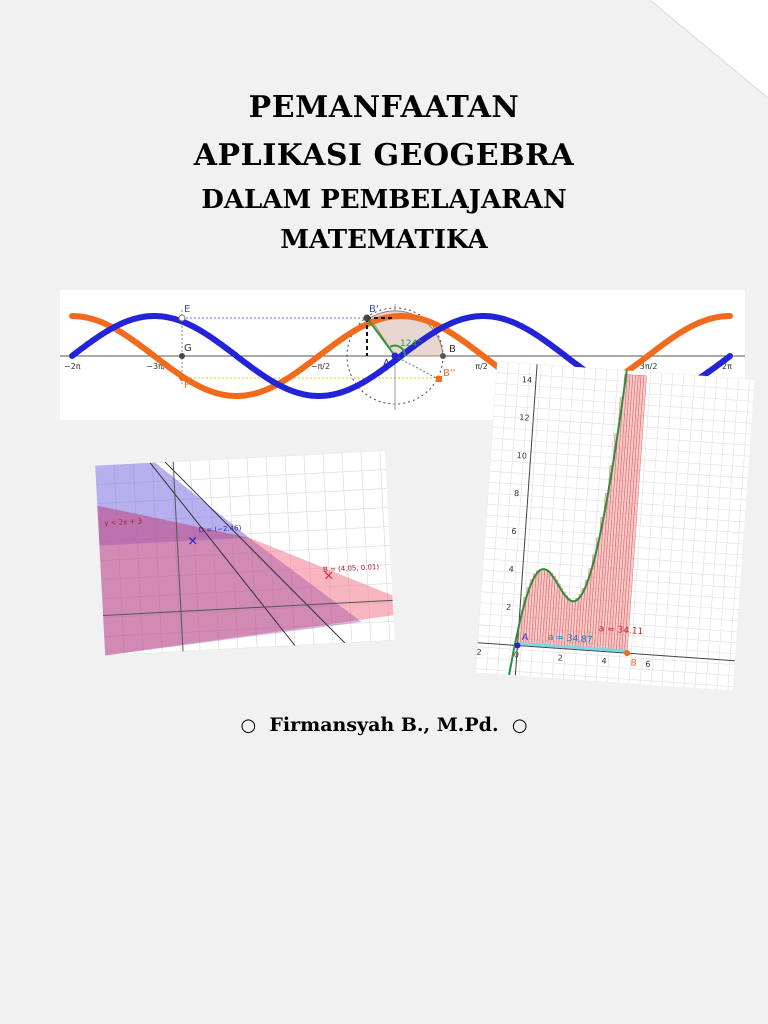  Describe the element at coordinates (384, 155) in the screenshot. I see `title-line-2: APLIKASI GEOGEBRA` at that location.